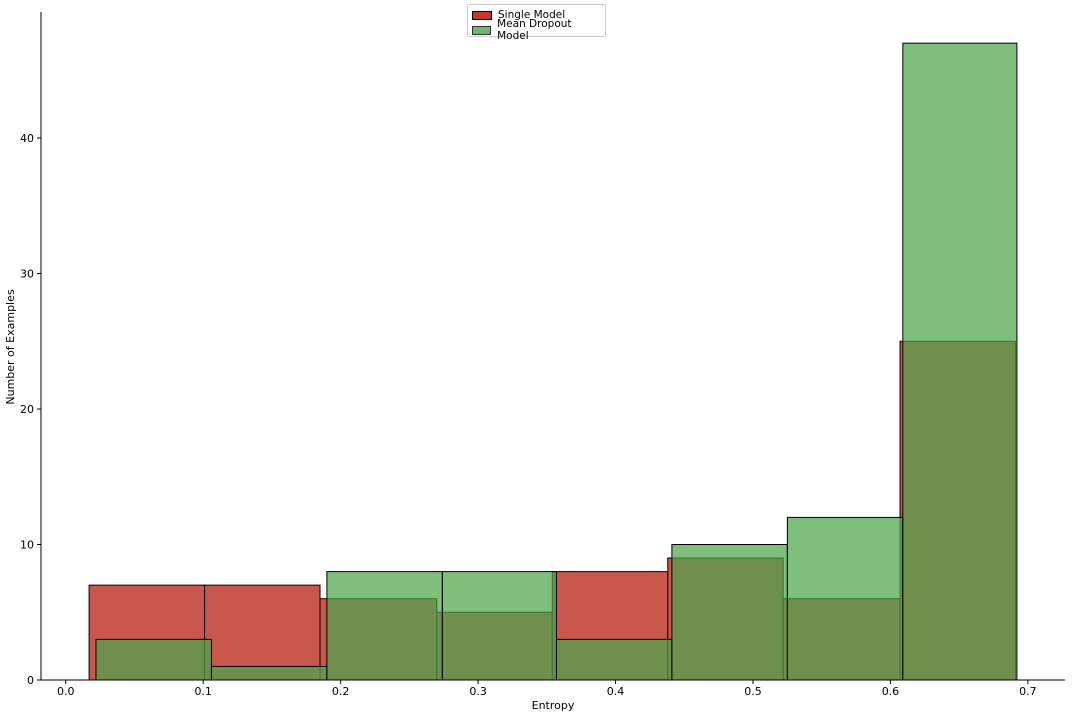  Describe the element at coordinates (1028, 691) in the screenshot. I see `x-tick-label-7: 0.7` at that location.